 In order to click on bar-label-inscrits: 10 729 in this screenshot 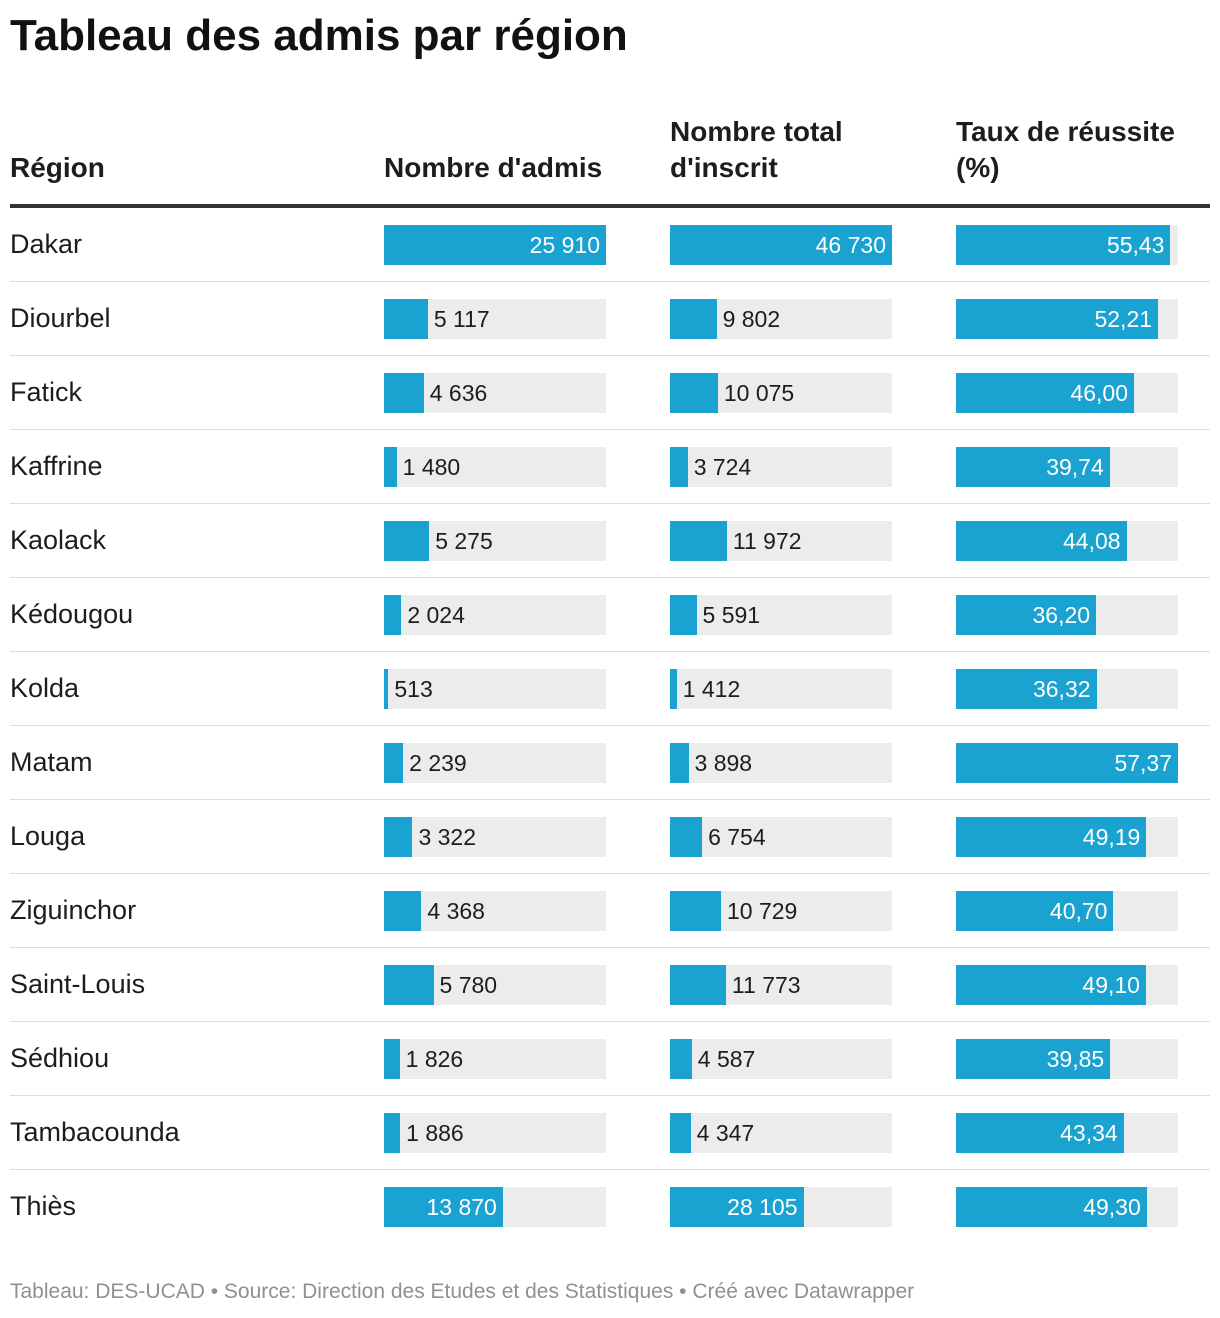, I will do `click(762, 911)`.